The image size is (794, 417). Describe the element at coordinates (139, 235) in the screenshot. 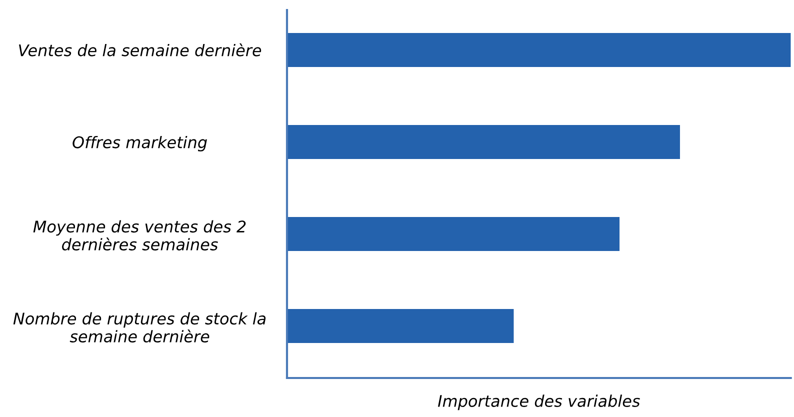

I see `y-tick-label: Moyenne des ventes des 2 dernières semaines` at that location.